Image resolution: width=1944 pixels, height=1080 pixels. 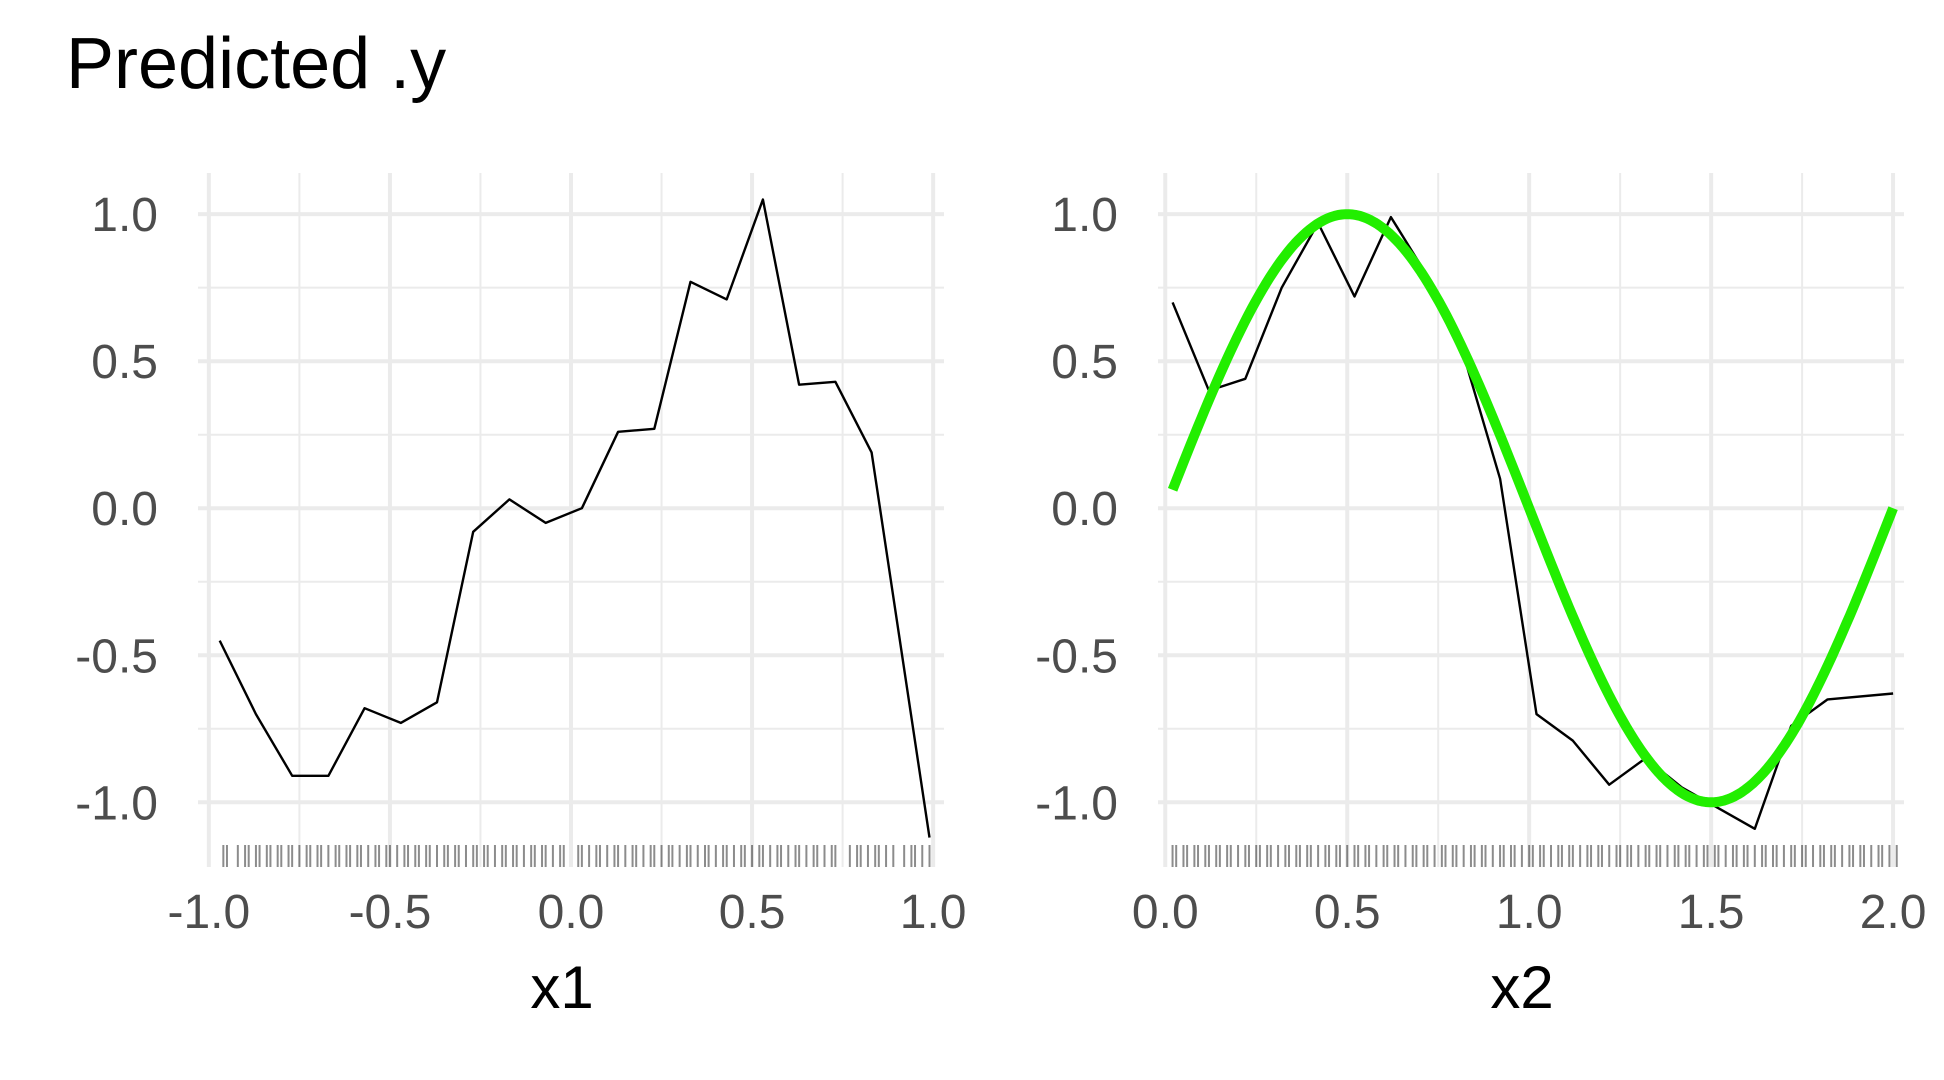 What do you see at coordinates (1893, 912) in the screenshot?
I see `x-tick-label: 2.0` at bounding box center [1893, 912].